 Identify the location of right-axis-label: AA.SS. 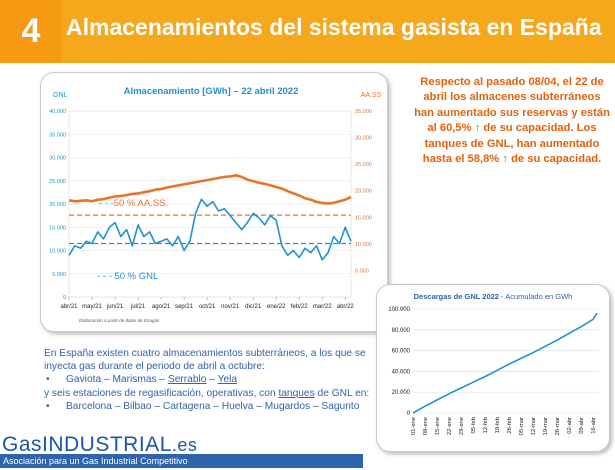
(371, 95).